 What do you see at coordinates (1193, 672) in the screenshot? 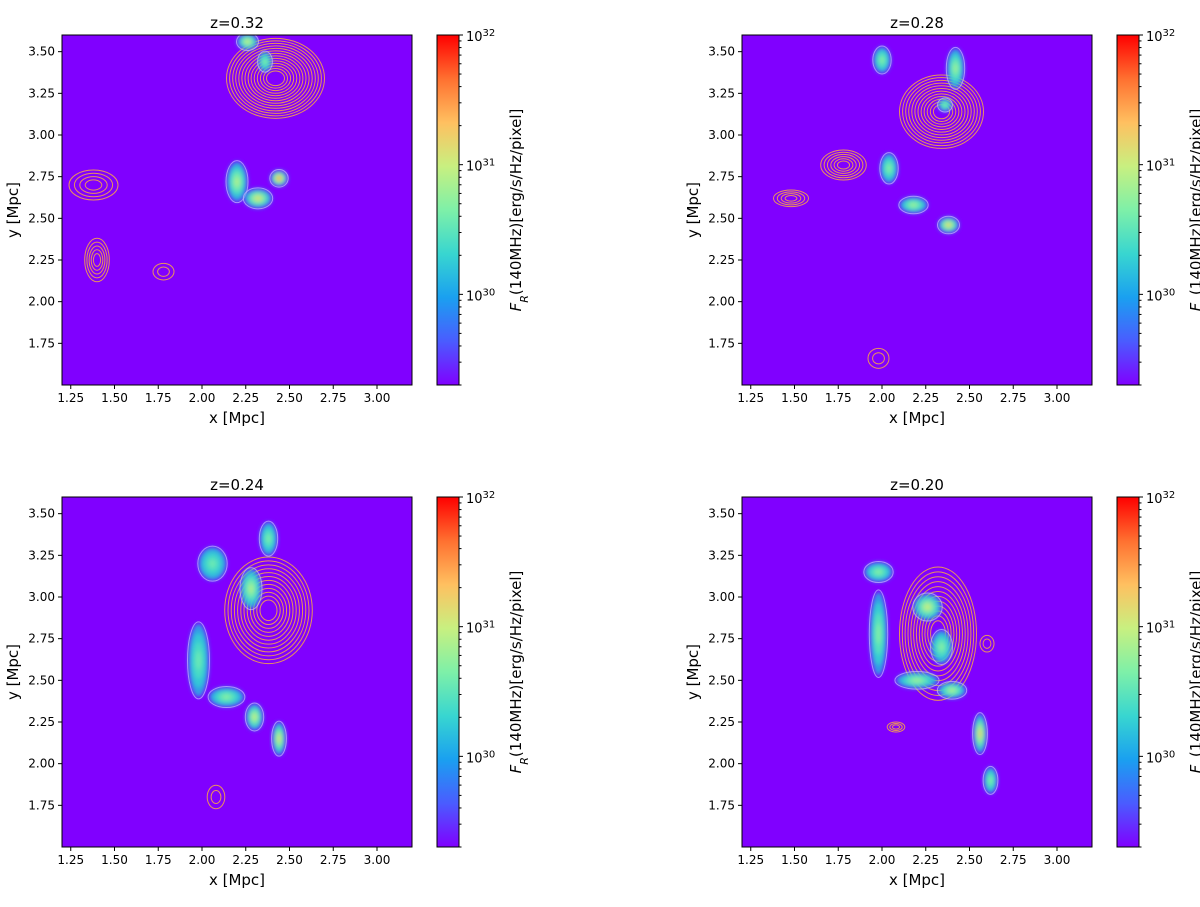
I see `colorbar-label: FR(140MHz)[erg/s/Hz/pixel]` at bounding box center [1193, 672].